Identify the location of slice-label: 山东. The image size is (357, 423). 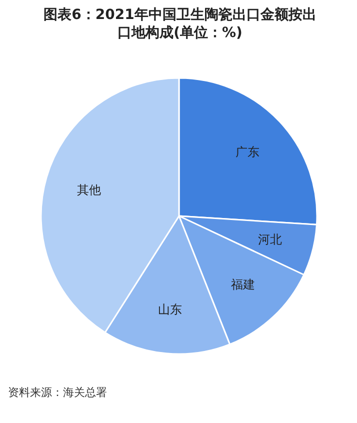
(170, 309).